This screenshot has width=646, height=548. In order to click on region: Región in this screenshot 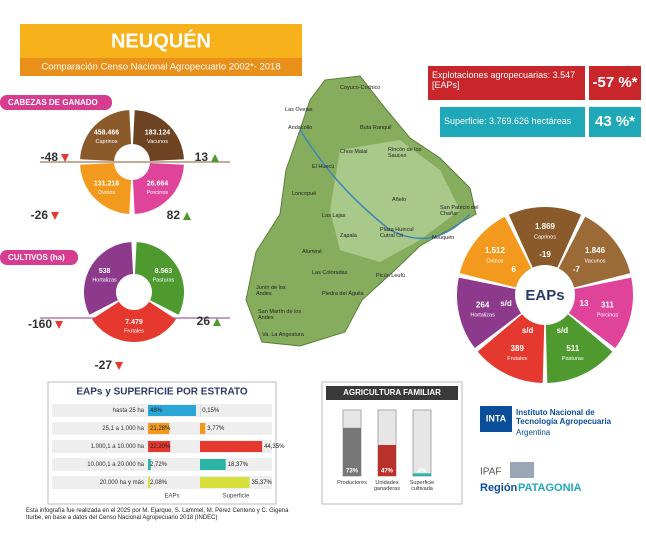, I will do `click(499, 488)`.